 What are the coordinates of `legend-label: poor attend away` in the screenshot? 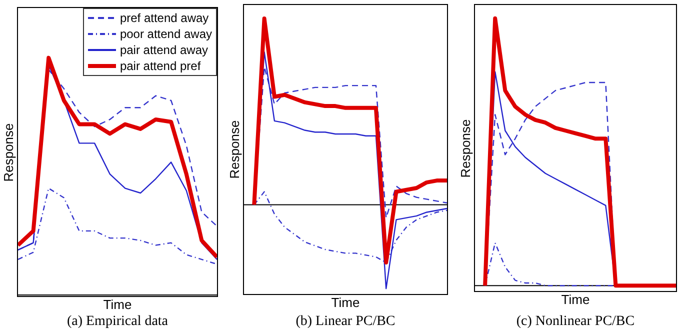 It's located at (166, 34).